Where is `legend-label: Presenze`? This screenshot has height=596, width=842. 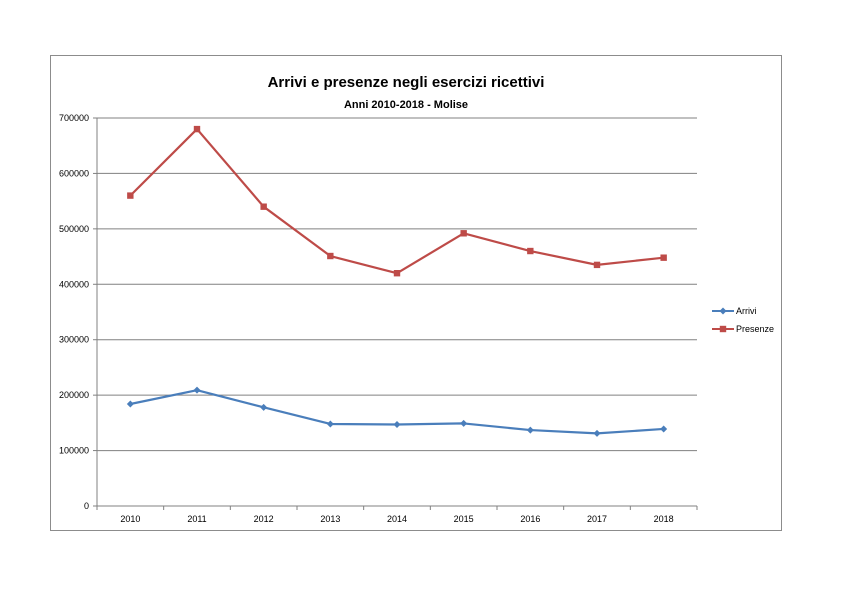 legend-label: Presenze is located at coordinates (755, 329).